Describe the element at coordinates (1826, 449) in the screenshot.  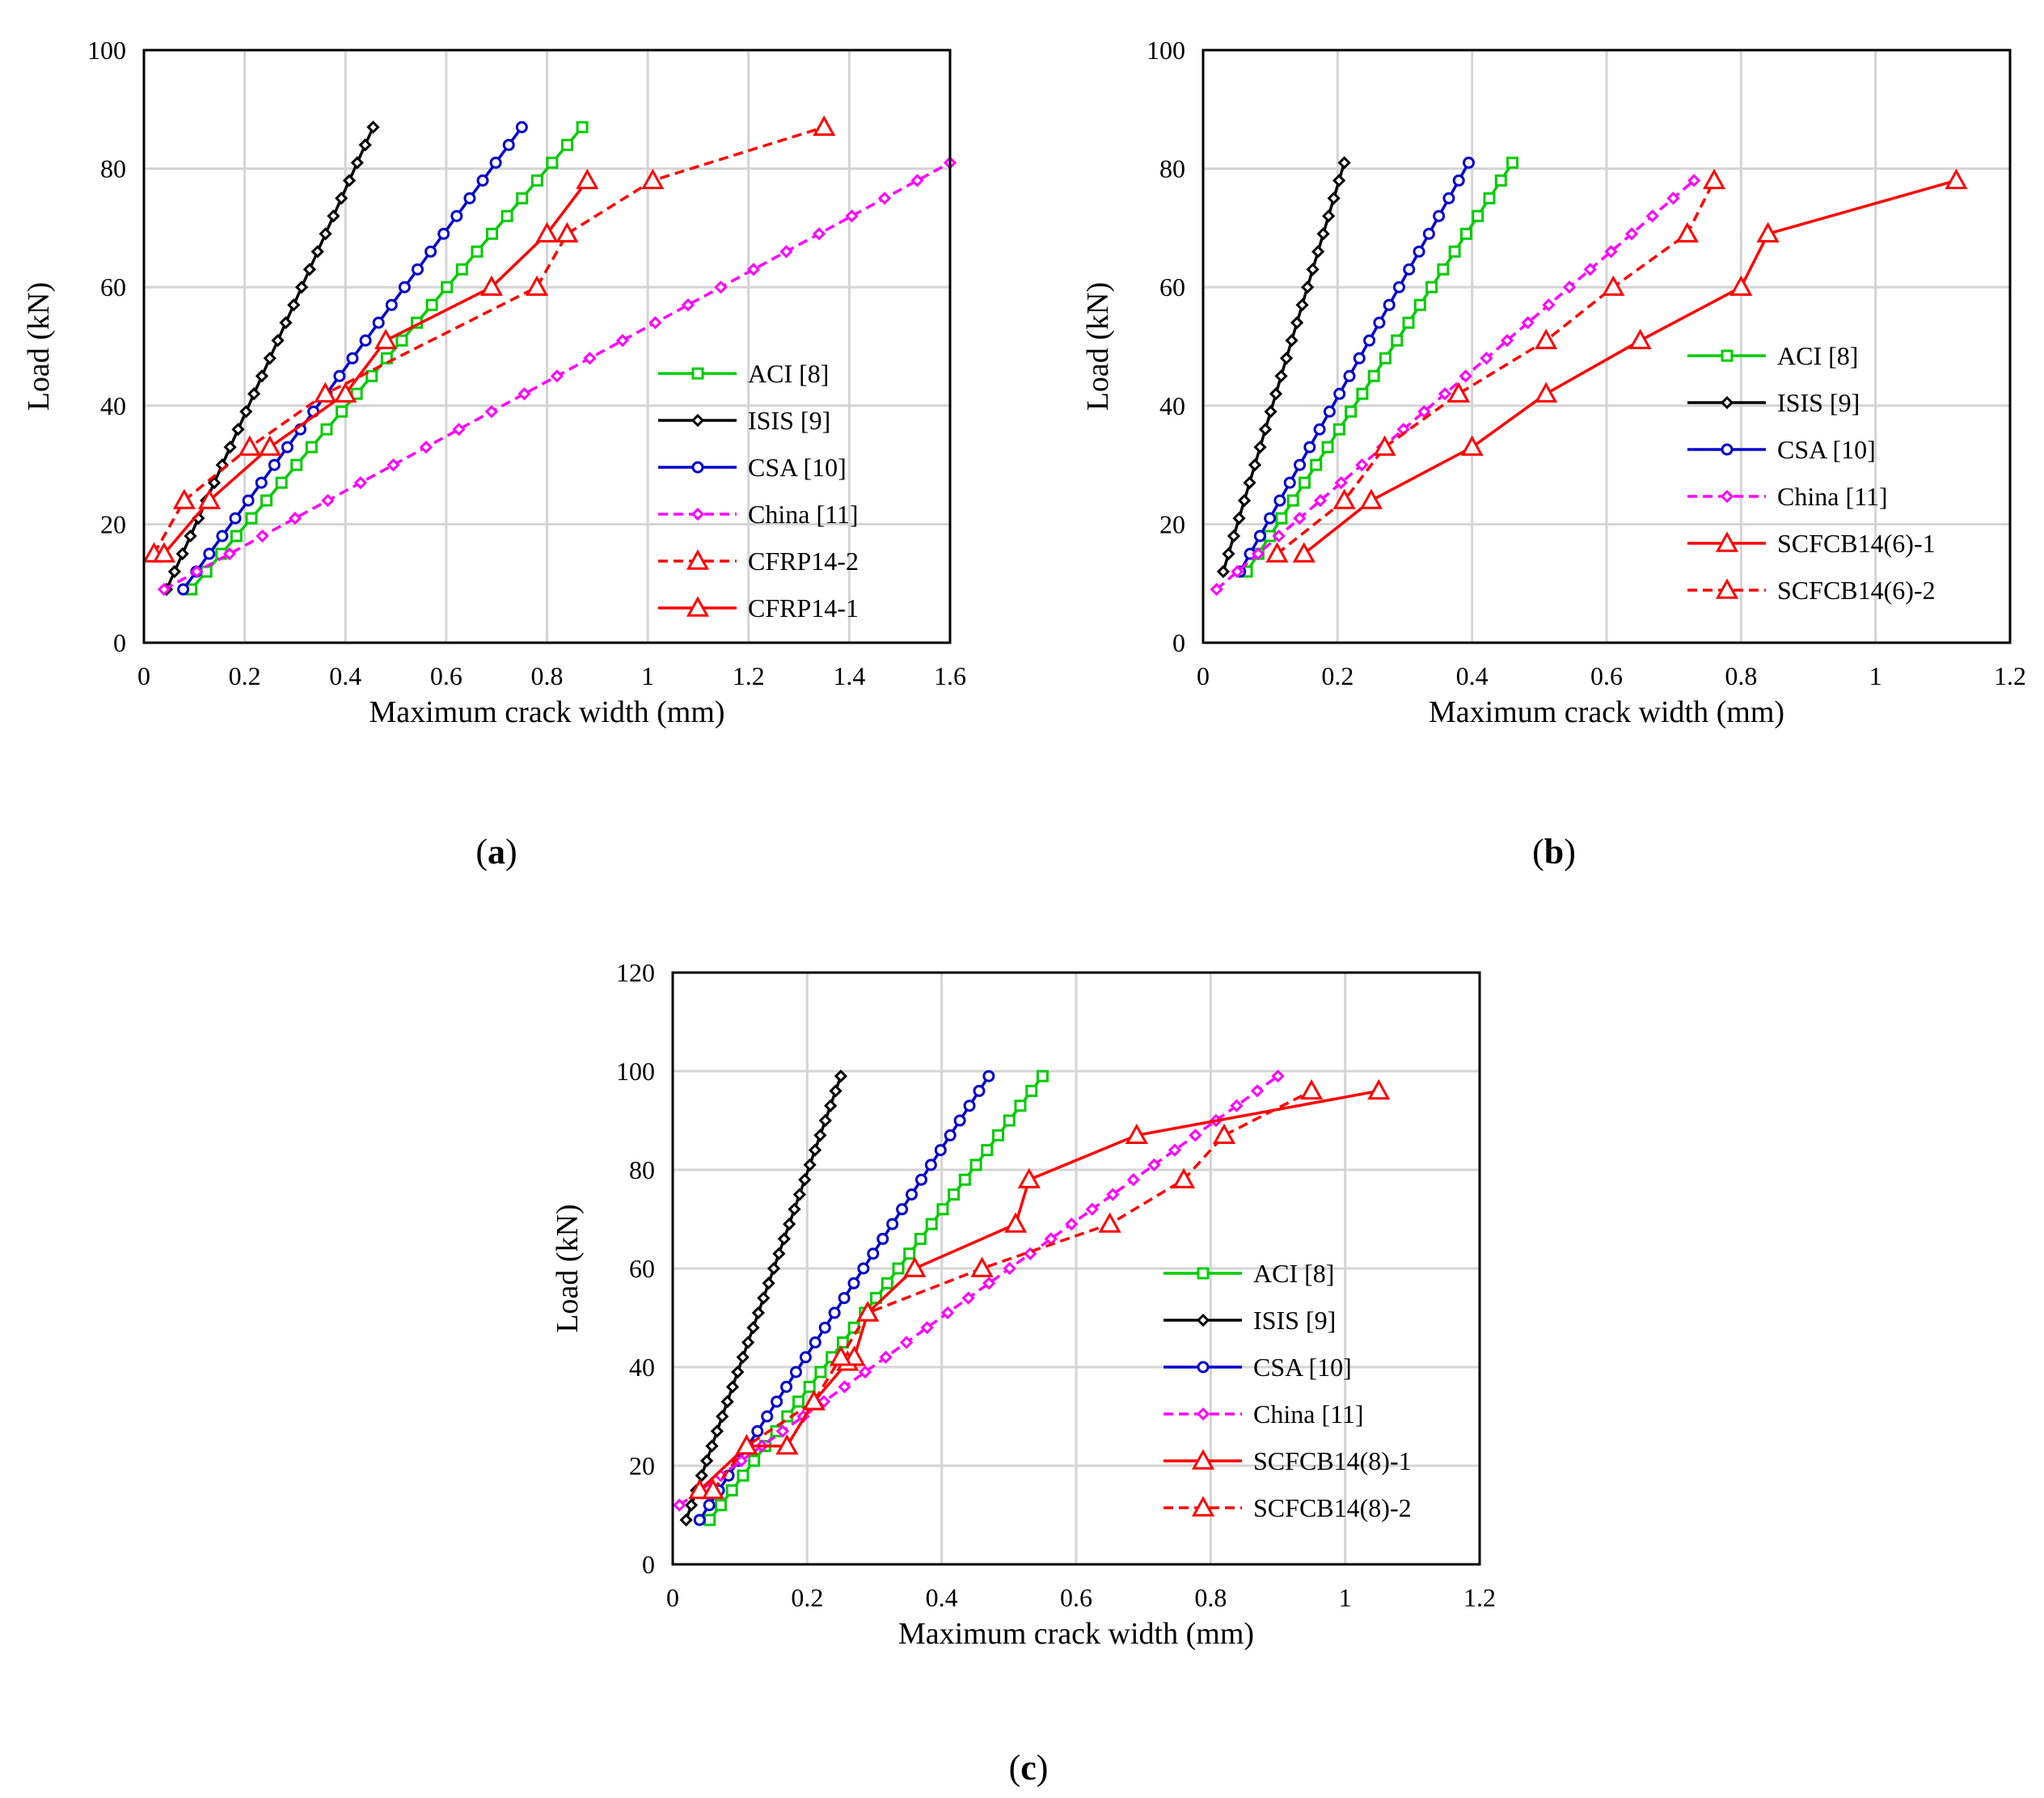
I see `legend-label: CSA [10]` at that location.